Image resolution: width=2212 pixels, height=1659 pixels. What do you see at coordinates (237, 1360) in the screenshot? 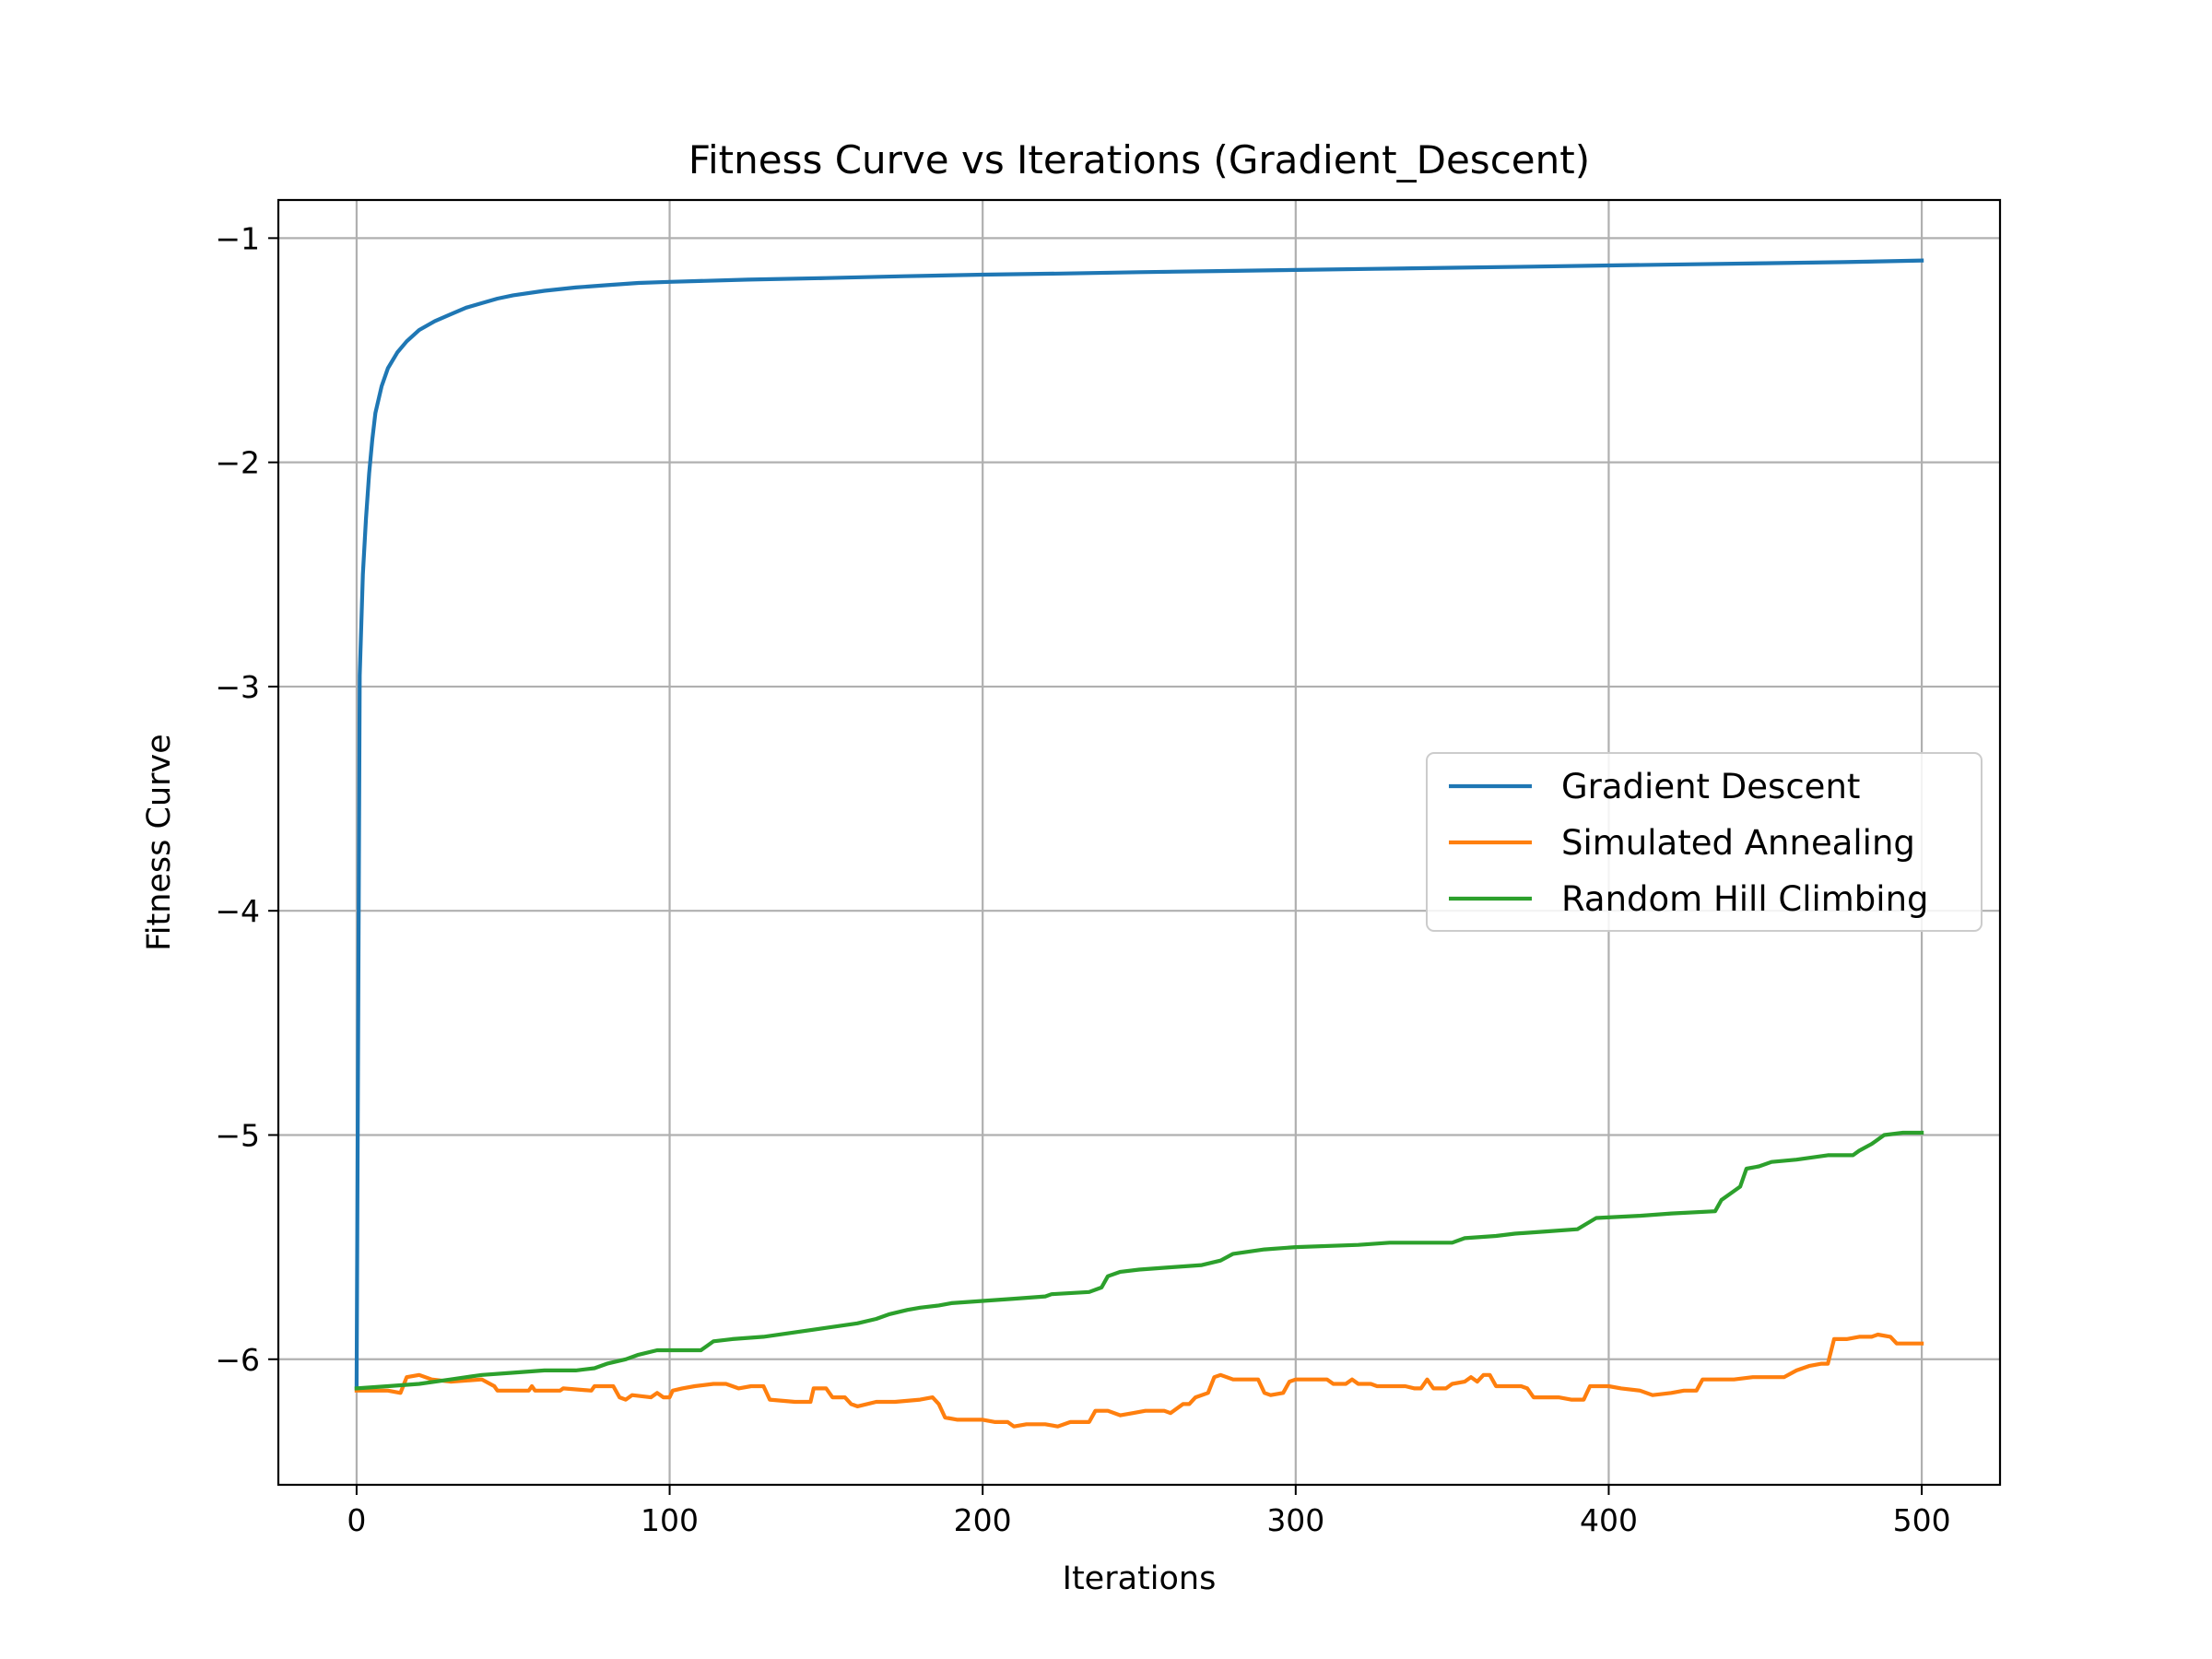
I see `y-tick-label: −6` at bounding box center [237, 1360].